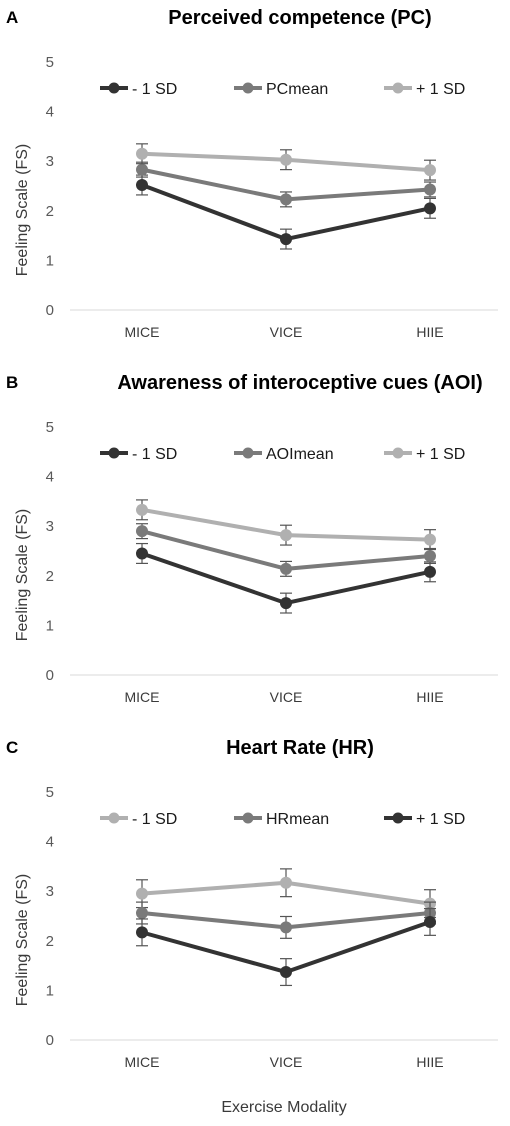  I want to click on panel-letter: A, so click(12, 17).